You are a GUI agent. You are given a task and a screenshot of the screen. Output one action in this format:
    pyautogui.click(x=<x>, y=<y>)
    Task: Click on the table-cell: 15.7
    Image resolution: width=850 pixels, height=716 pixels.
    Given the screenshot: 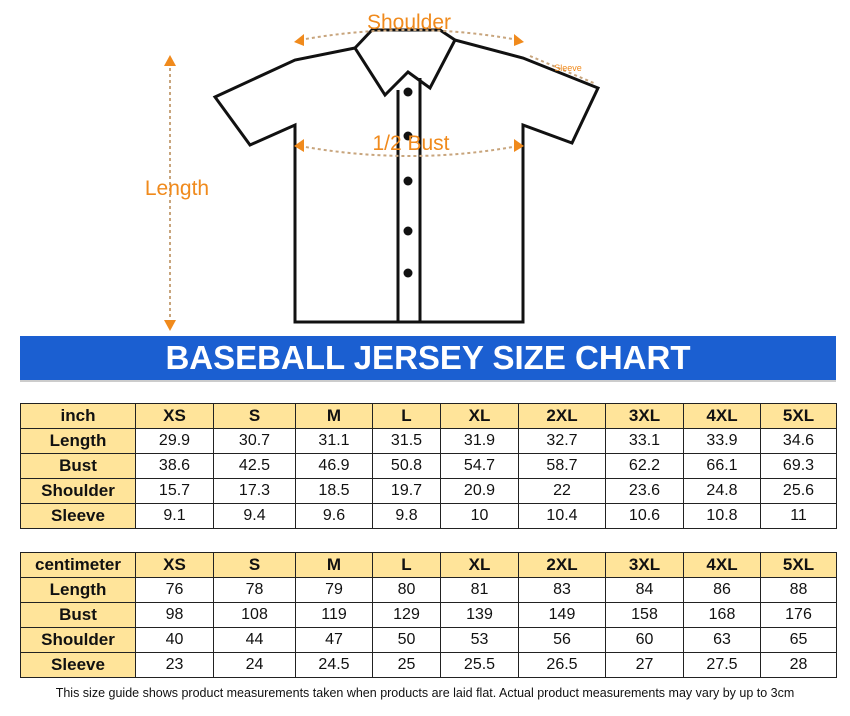 What is the action you would take?
    pyautogui.click(x=174, y=491)
    